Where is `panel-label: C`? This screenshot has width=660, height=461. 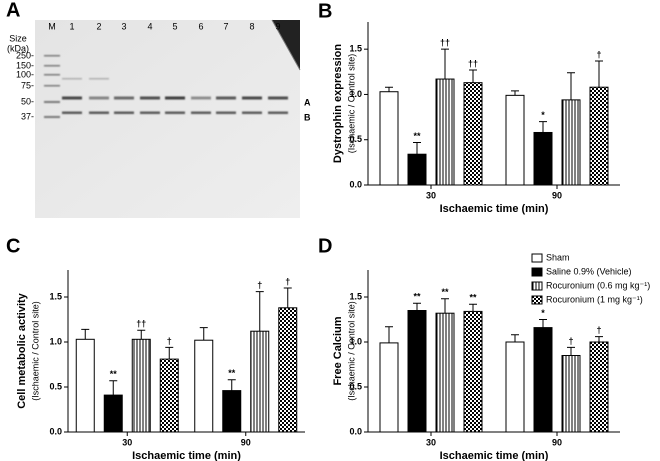
panel-label: C is located at coordinates (13, 246).